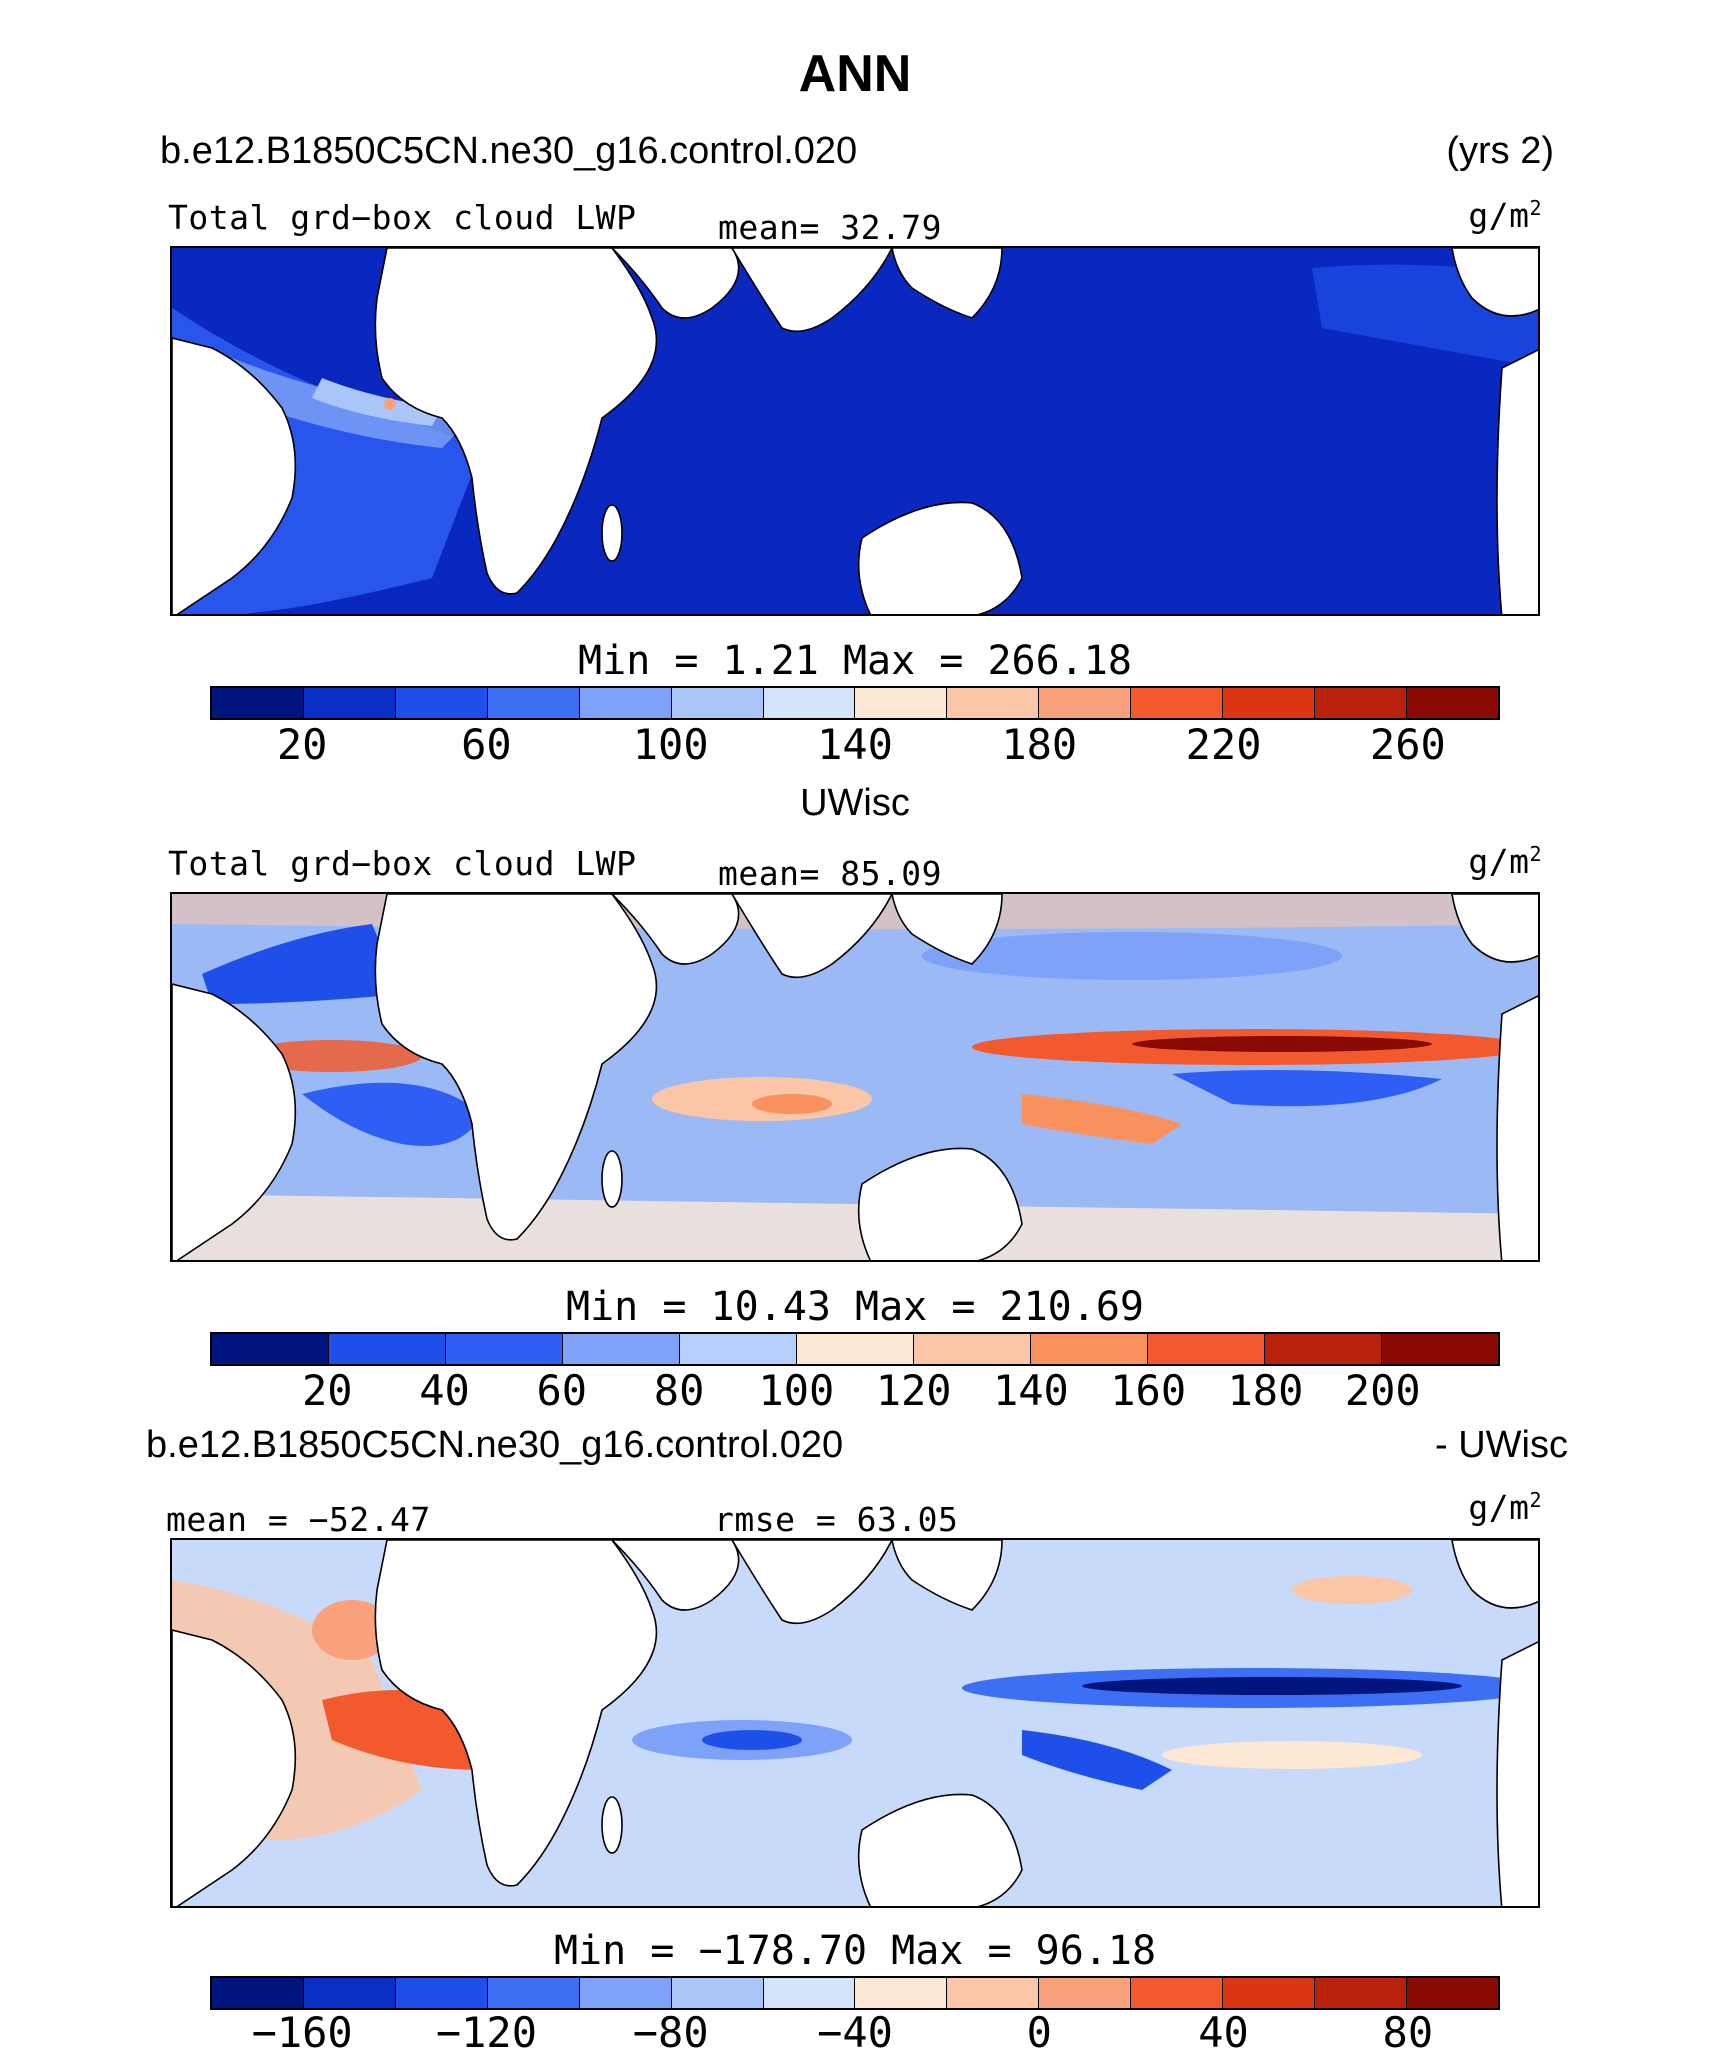 The width and height of the screenshot is (1710, 2067). What do you see at coordinates (836, 1519) in the screenshot?
I see `panel3-rmse: rmse = 63.05` at bounding box center [836, 1519].